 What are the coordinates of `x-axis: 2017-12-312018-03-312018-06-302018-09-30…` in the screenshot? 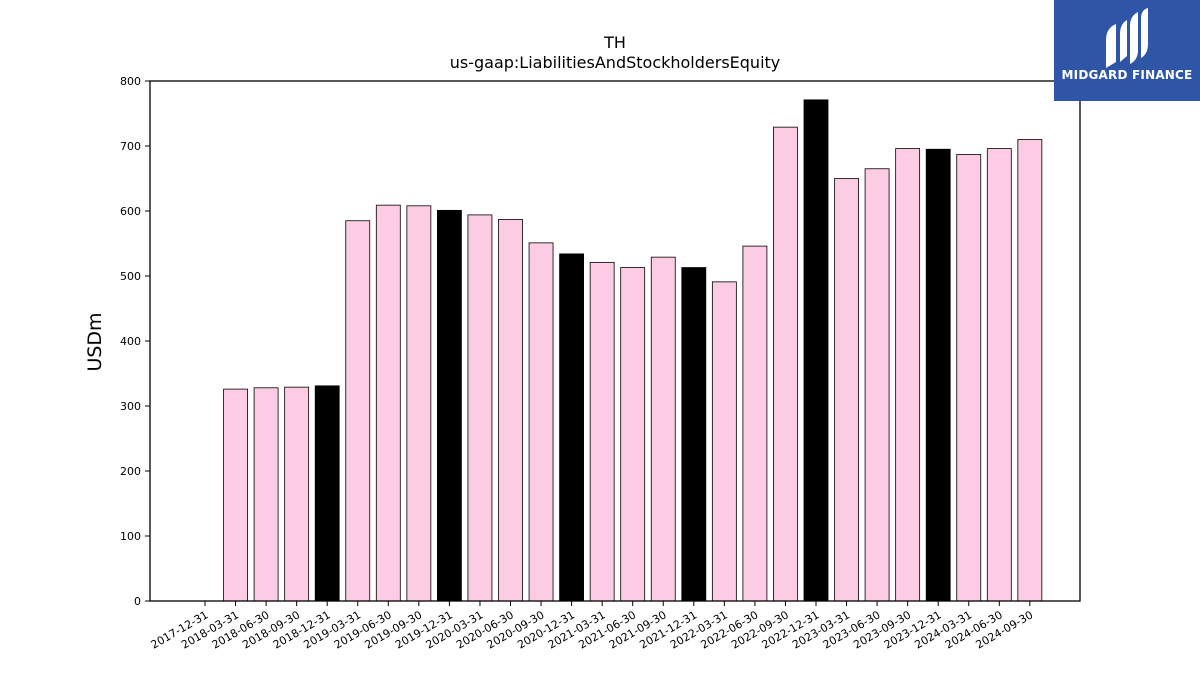 It's located at (592, 626).